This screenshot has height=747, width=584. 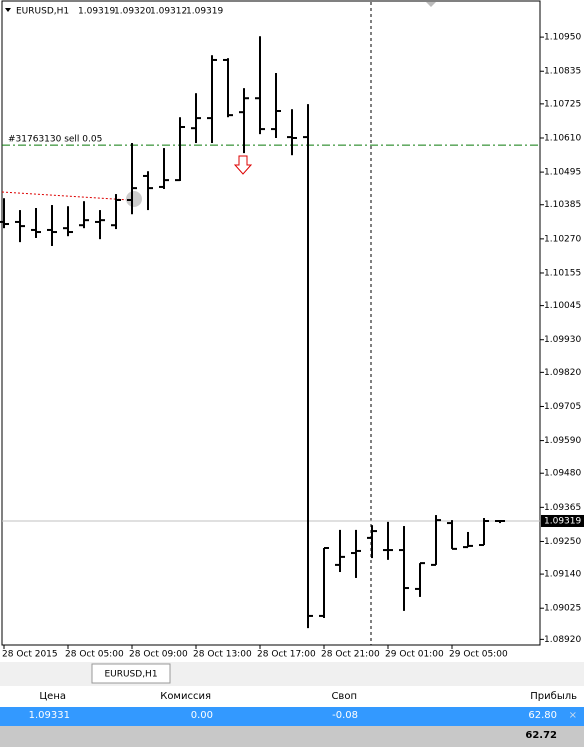 What do you see at coordinates (553, 696) in the screenshot?
I see `col-header: Прибыль` at bounding box center [553, 696].